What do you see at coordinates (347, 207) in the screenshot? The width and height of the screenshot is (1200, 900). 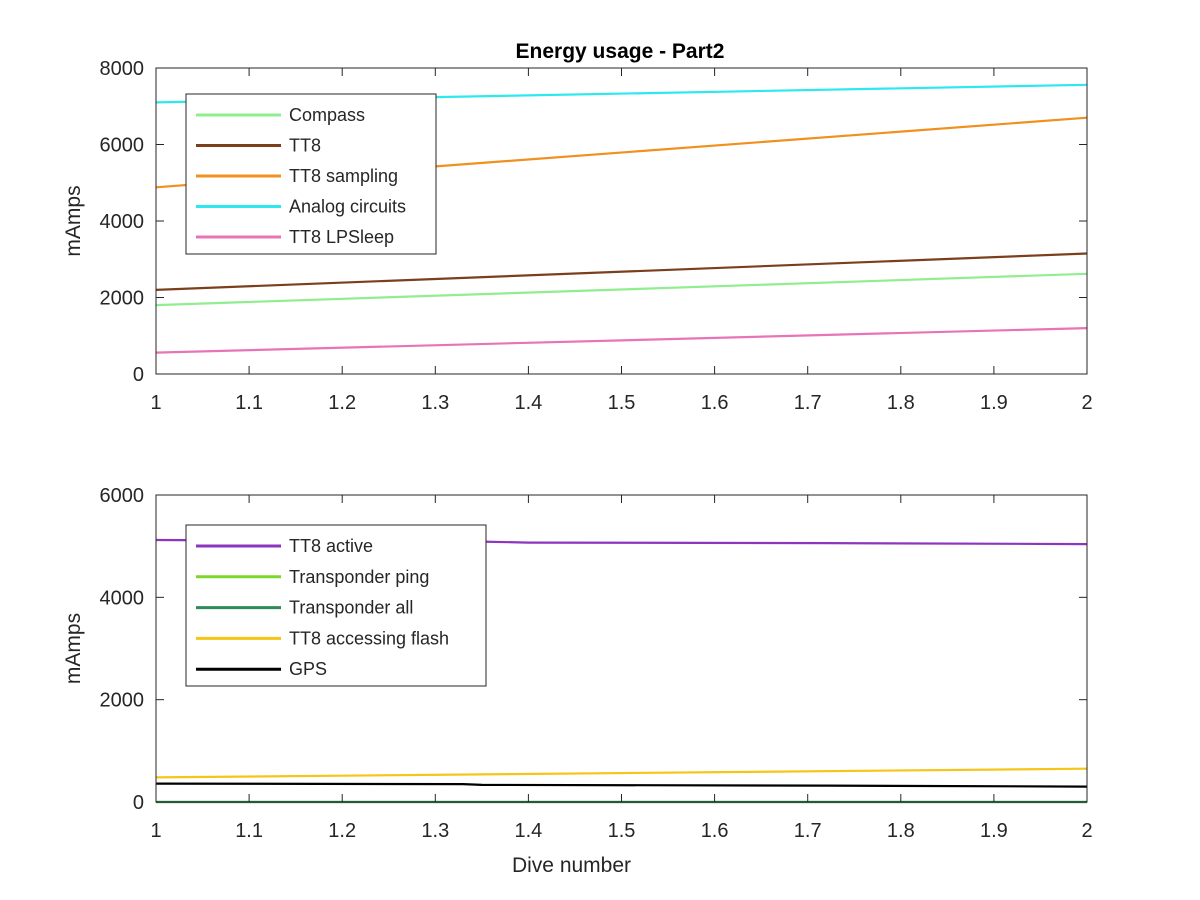 I see `legend-label: Analog circuits` at bounding box center [347, 207].